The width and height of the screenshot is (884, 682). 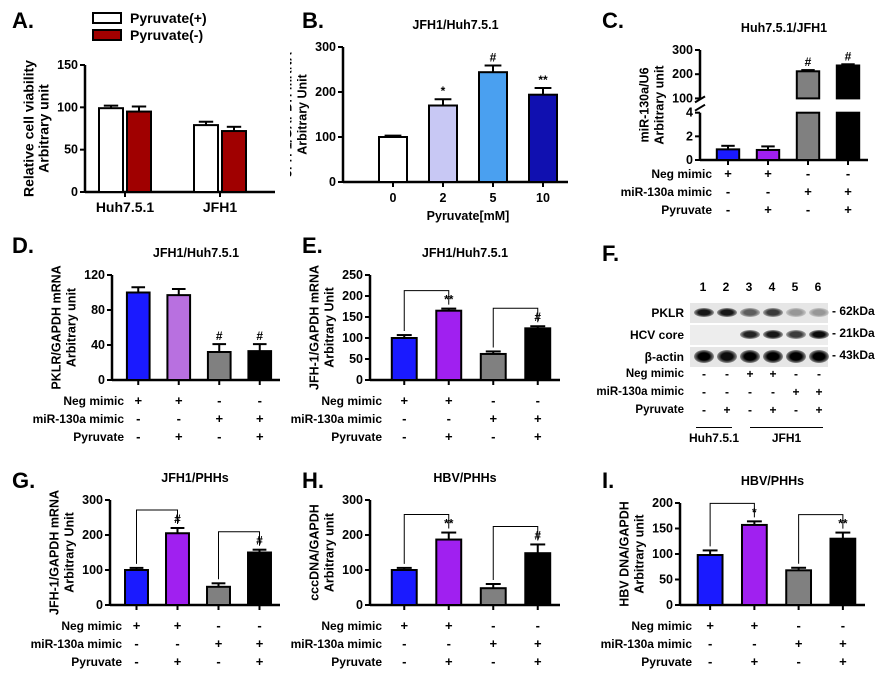 What do you see at coordinates (315, 552) in the screenshot?
I see `y-axis-label-line: cccDNA/GAPDH` at bounding box center [315, 552].